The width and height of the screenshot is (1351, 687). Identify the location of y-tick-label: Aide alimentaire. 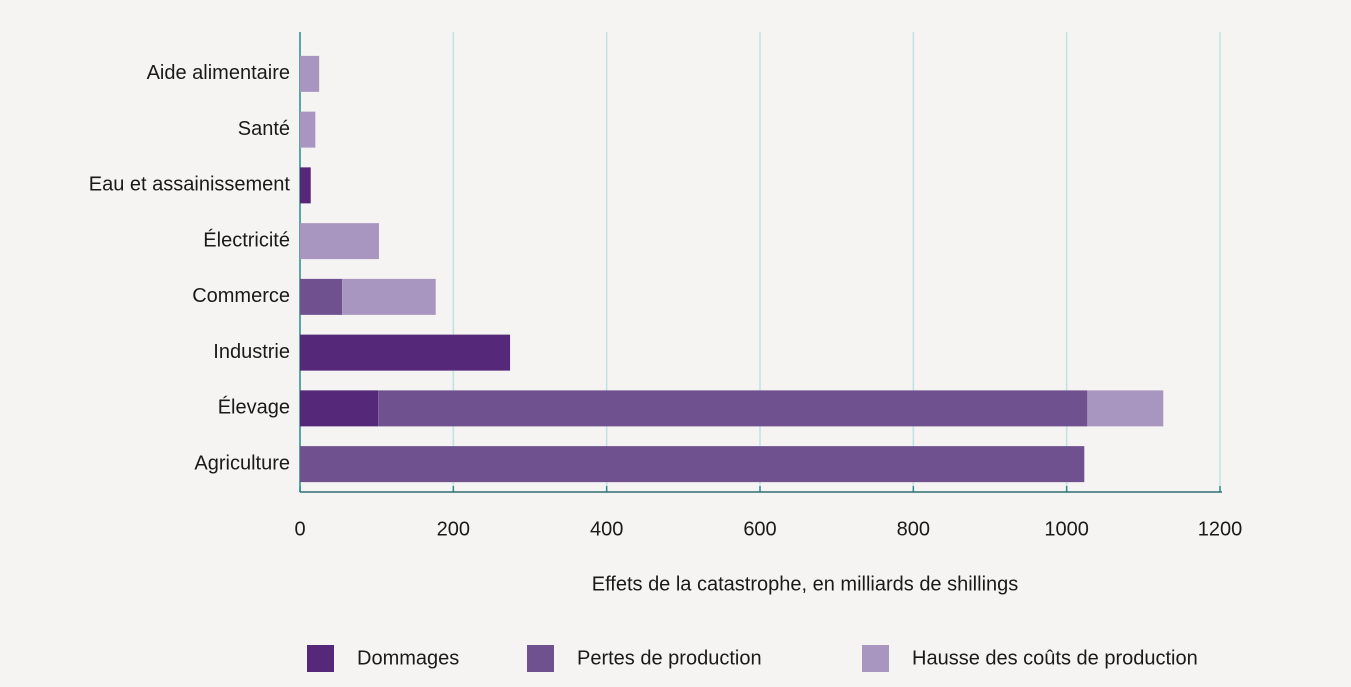
(218, 73).